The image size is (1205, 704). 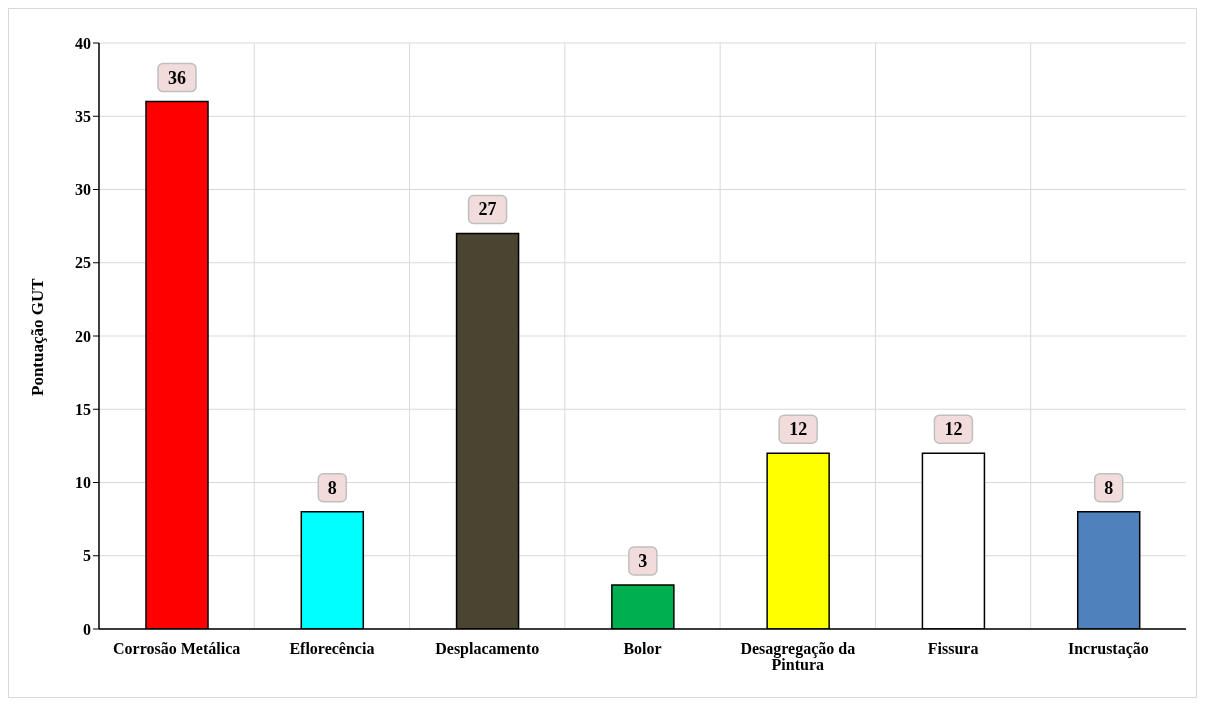 I want to click on y-tick-label: 10, so click(x=83, y=483).